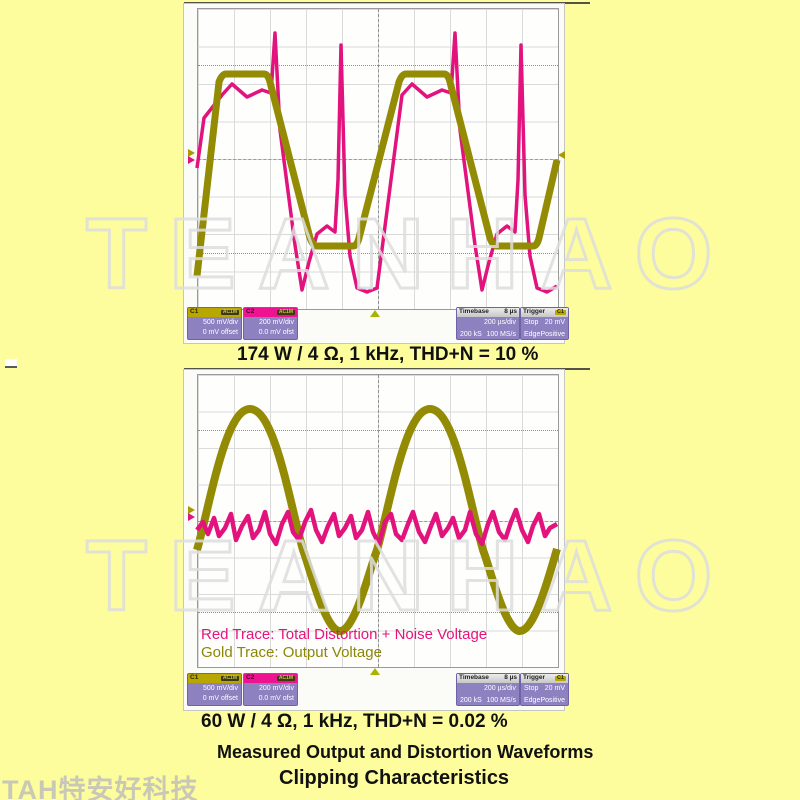 Image resolution: width=800 pixels, height=800 pixels. I want to click on scope1-trigger-level-marker-icon, so click(561, 155).